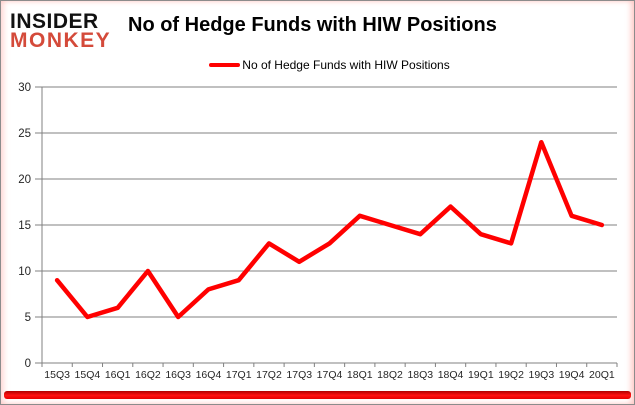  Describe the element at coordinates (61, 41) in the screenshot. I see `logo-text-monkey: MONKEY` at that location.